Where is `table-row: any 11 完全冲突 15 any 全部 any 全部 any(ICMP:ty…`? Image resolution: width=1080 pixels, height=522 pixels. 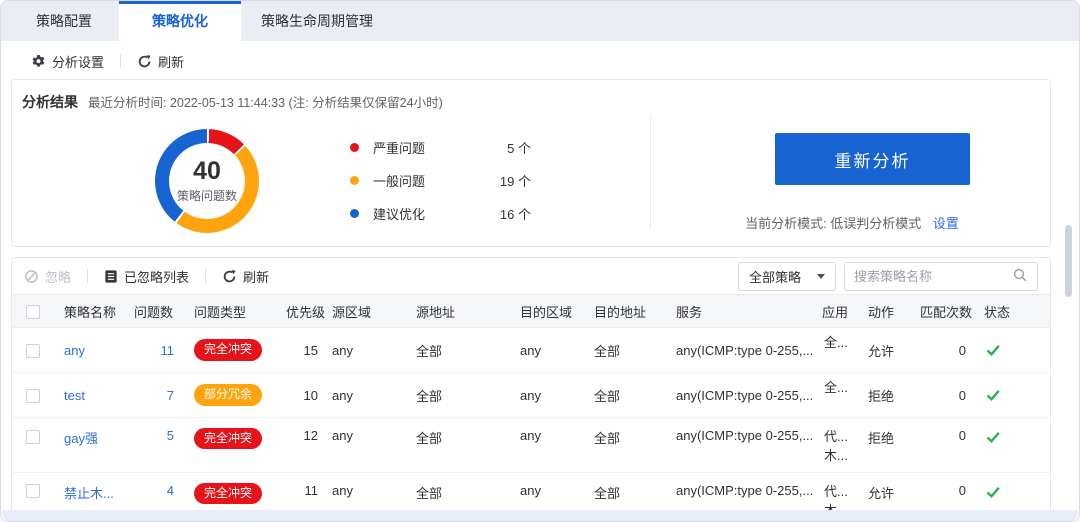 table-row: any 11 完全冲突 15 any 全部 any 全部 any(ICMP:ty… is located at coordinates (531, 350).